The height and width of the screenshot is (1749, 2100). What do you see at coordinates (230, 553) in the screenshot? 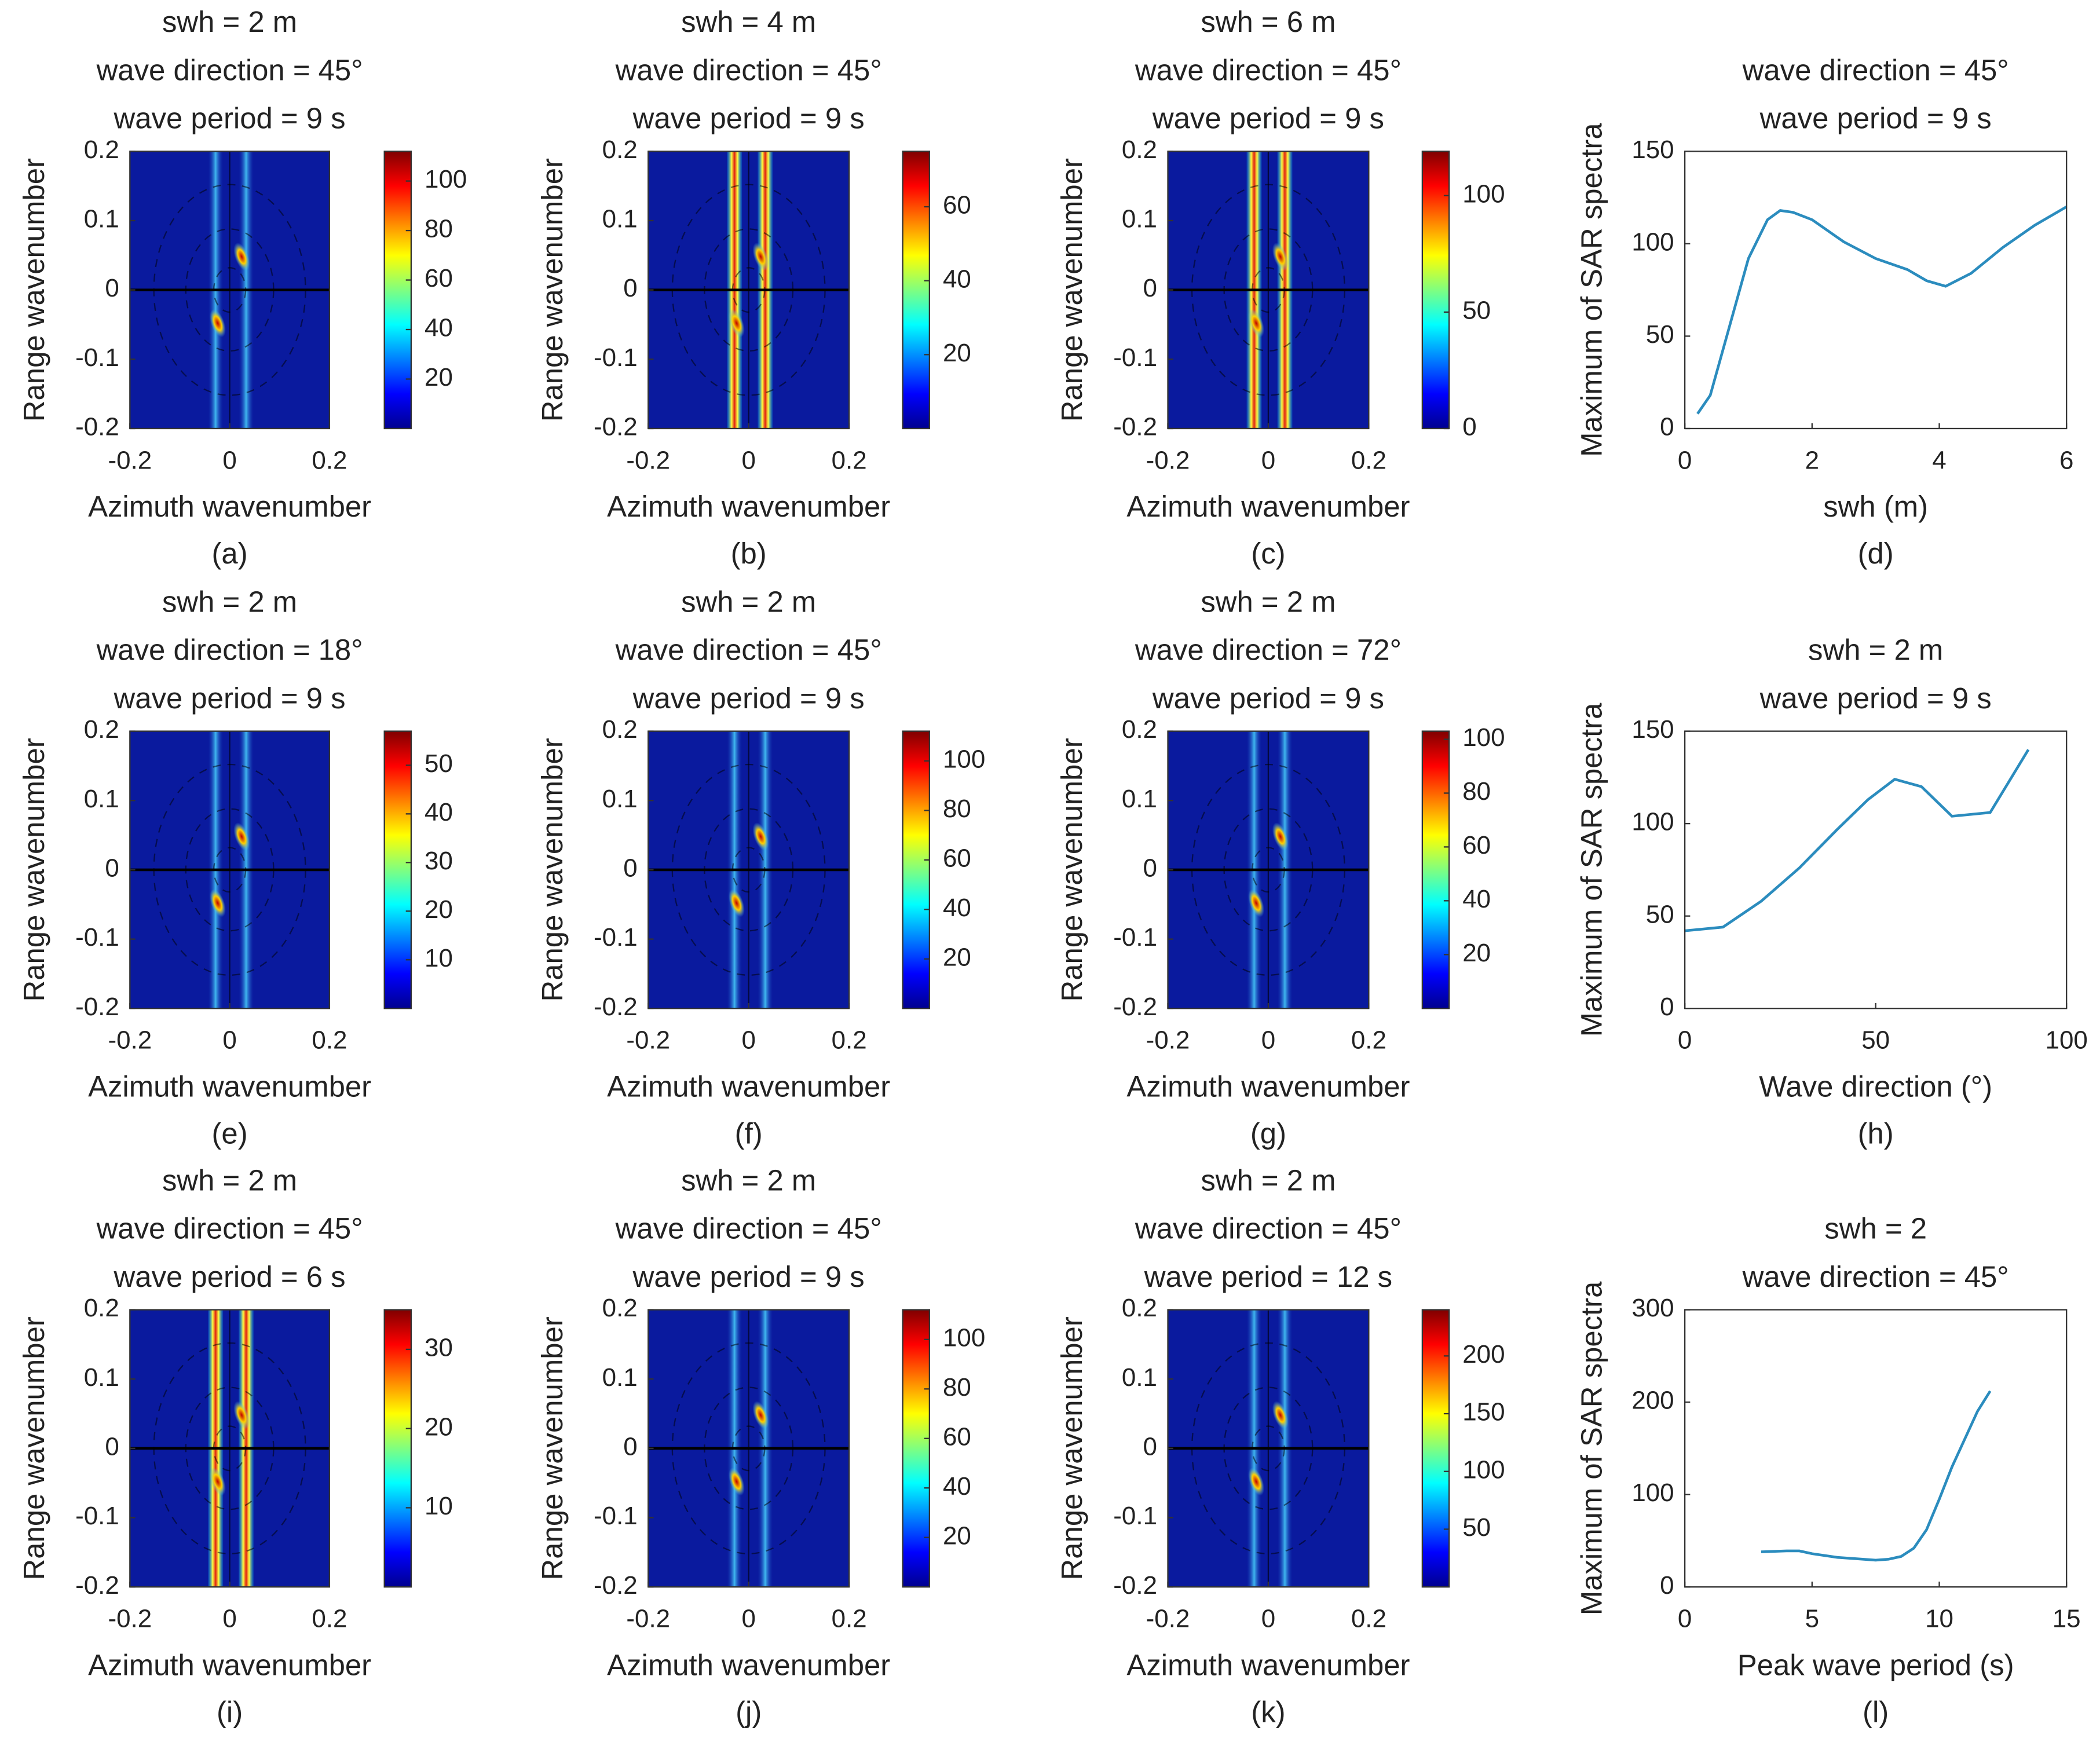
I see `panel-caption: (a)` at bounding box center [230, 553].